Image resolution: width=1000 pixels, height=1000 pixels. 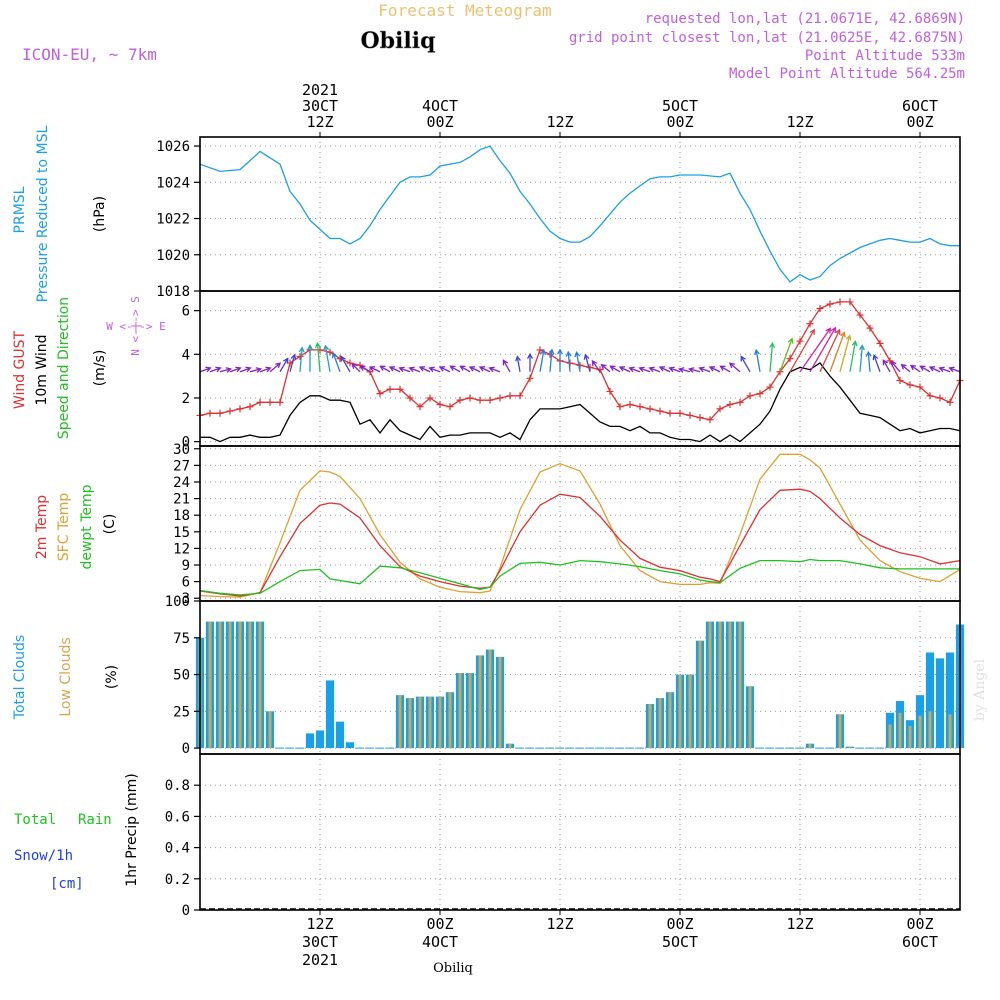 I want to click on pressure-line, so click(x=579, y=214).